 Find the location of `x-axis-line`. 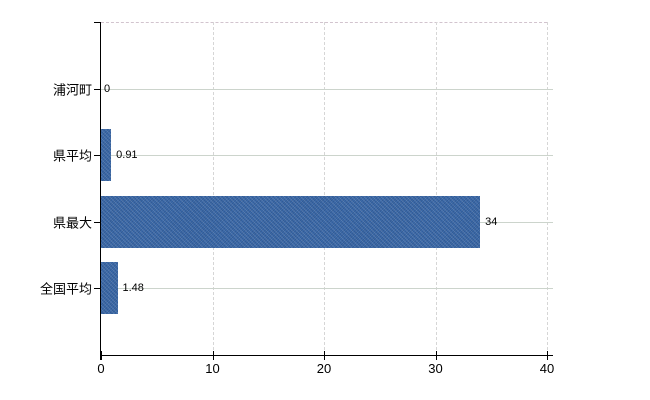

x-axis-line is located at coordinates (326, 355).